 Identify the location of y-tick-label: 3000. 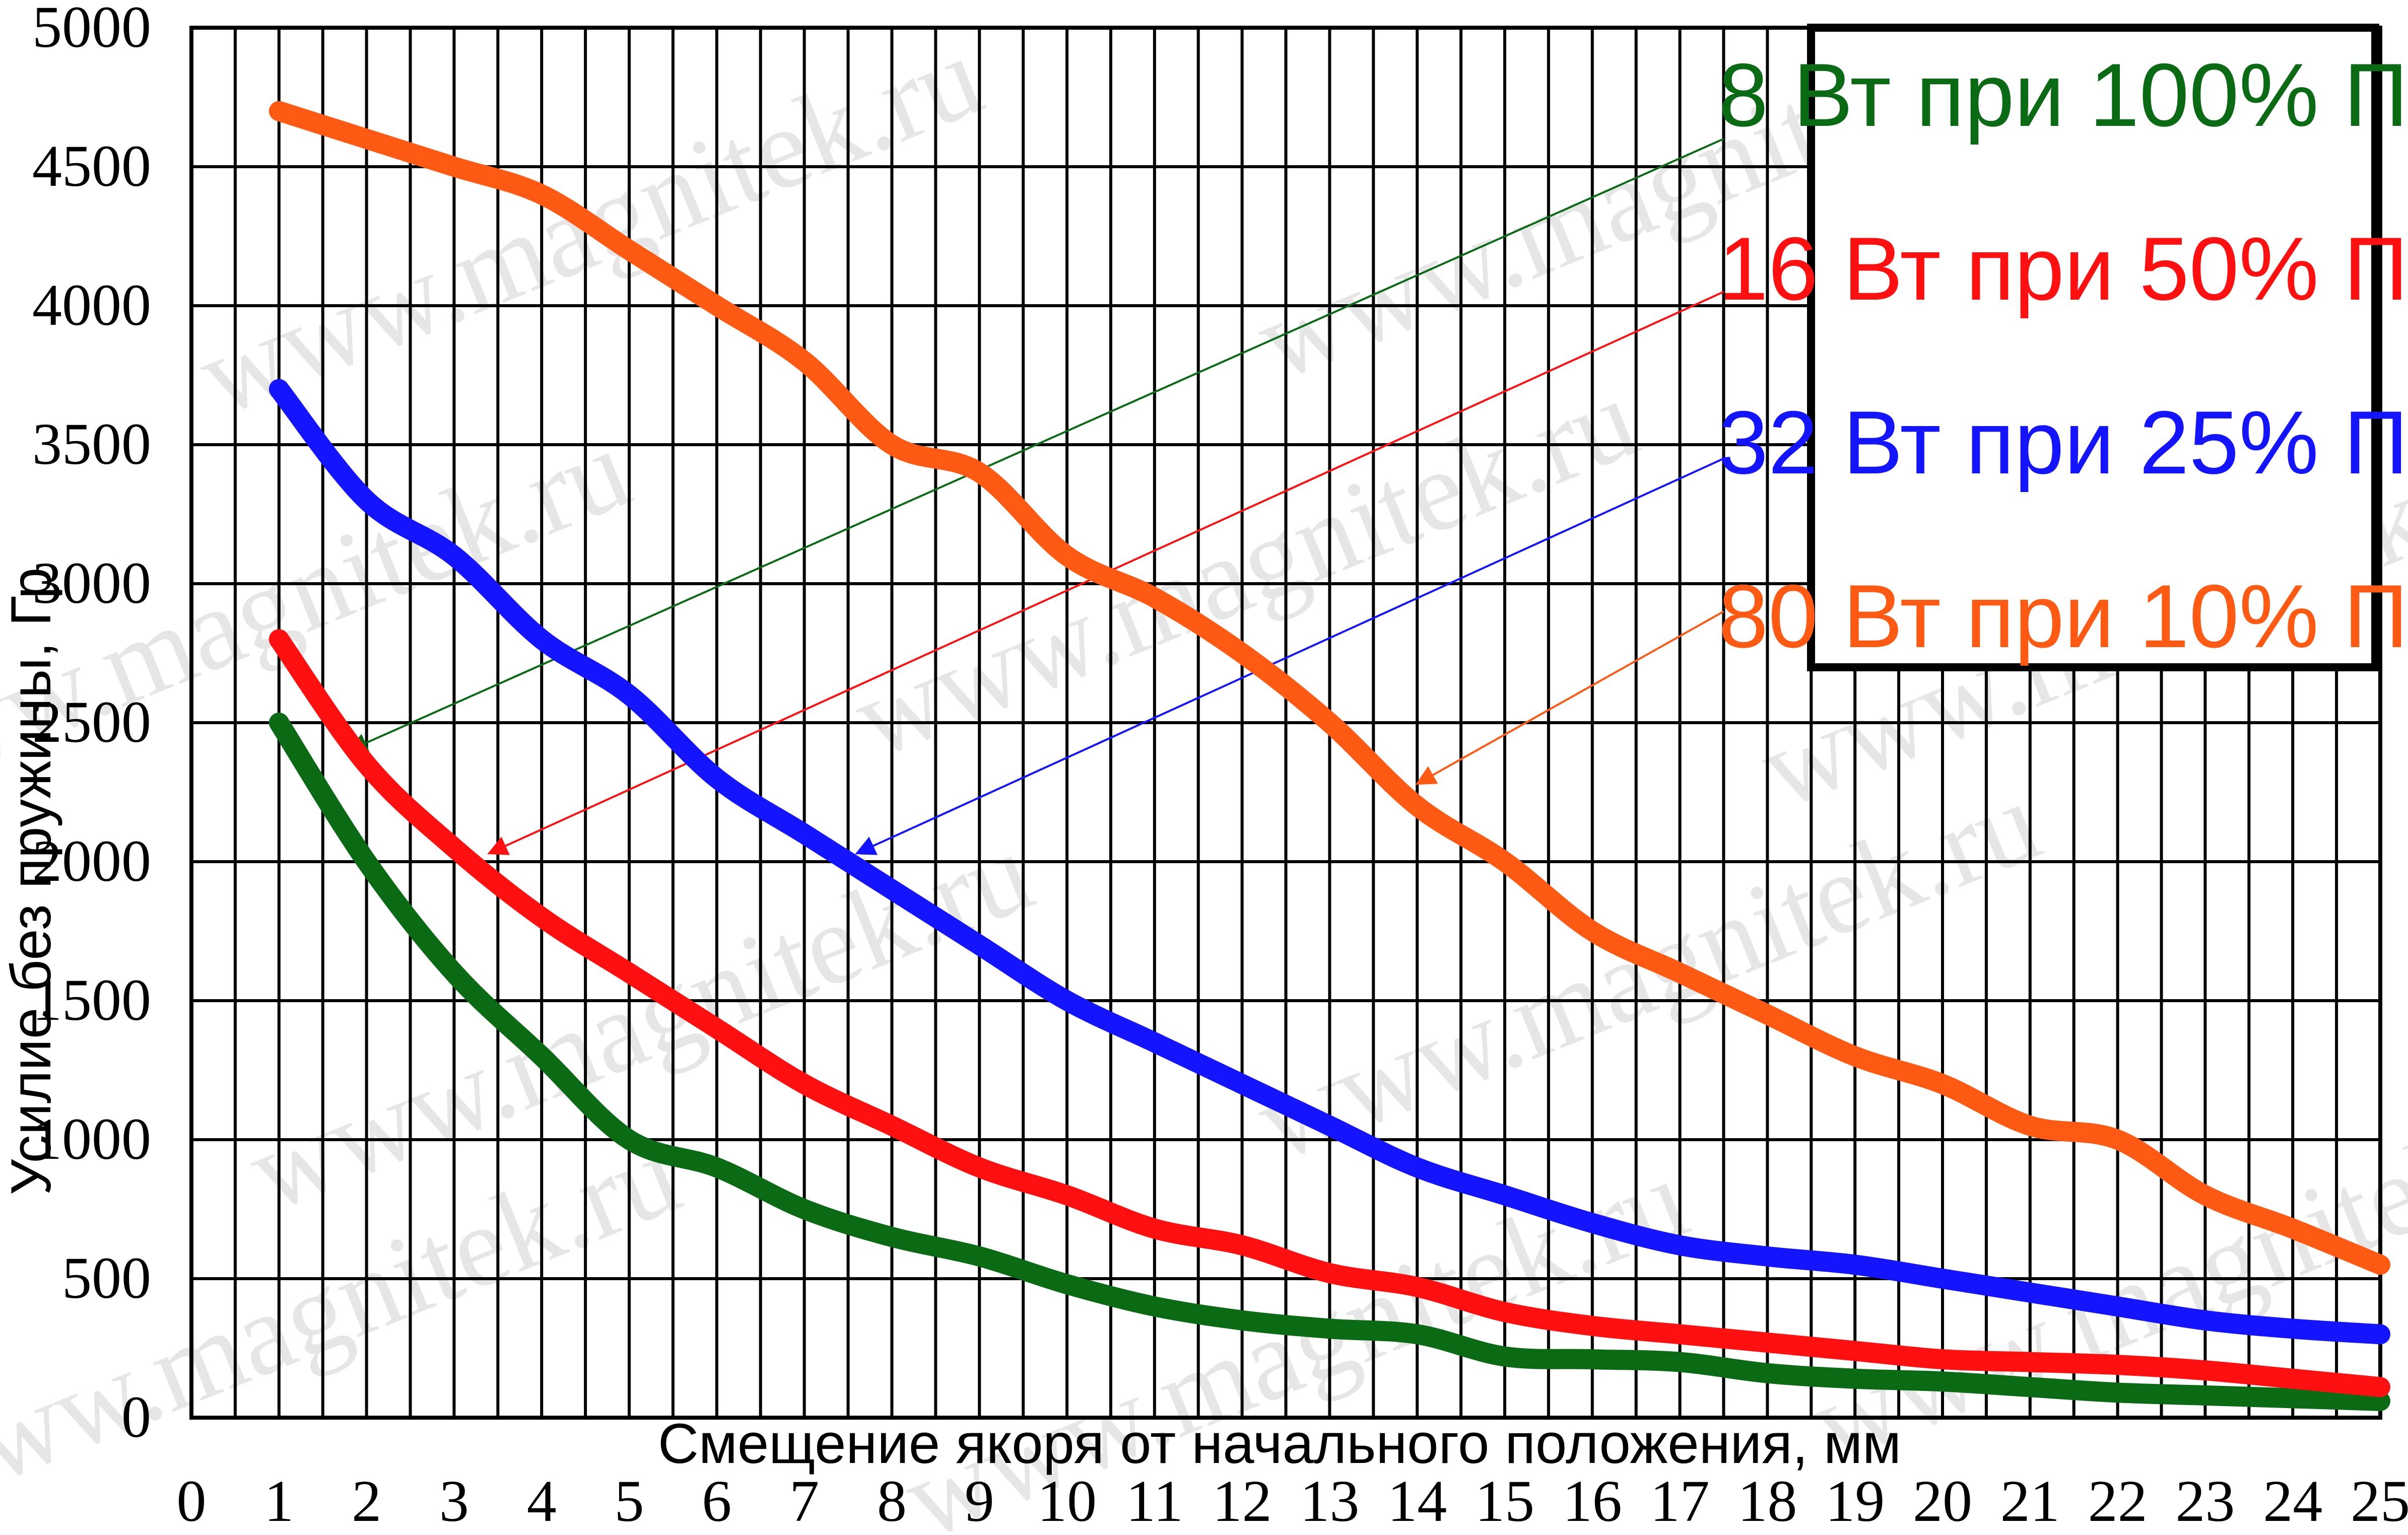
(91, 583).